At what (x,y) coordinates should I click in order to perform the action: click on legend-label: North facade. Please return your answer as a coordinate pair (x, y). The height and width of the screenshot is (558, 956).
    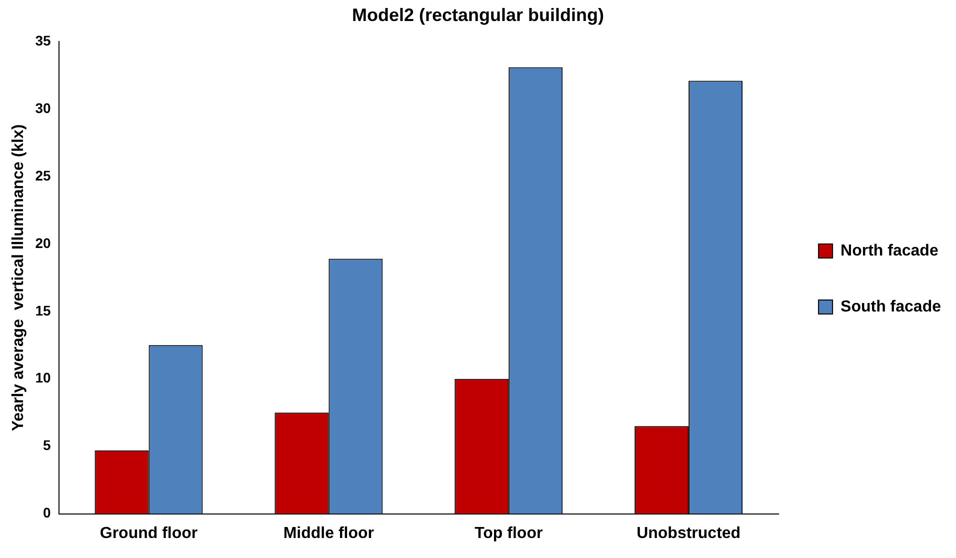
    Looking at the image, I should click on (889, 251).